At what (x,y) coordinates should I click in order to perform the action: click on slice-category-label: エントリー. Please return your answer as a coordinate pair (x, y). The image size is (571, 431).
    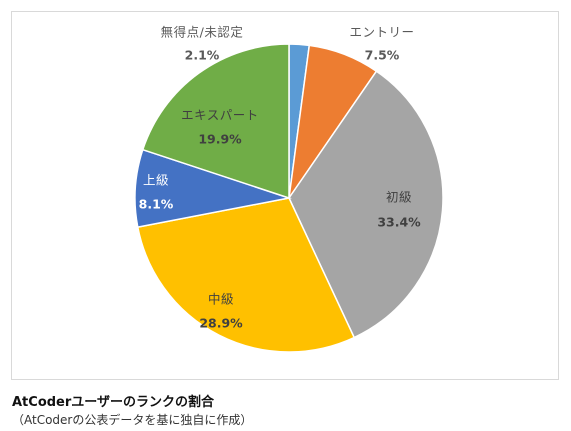
    Looking at the image, I should click on (381, 32).